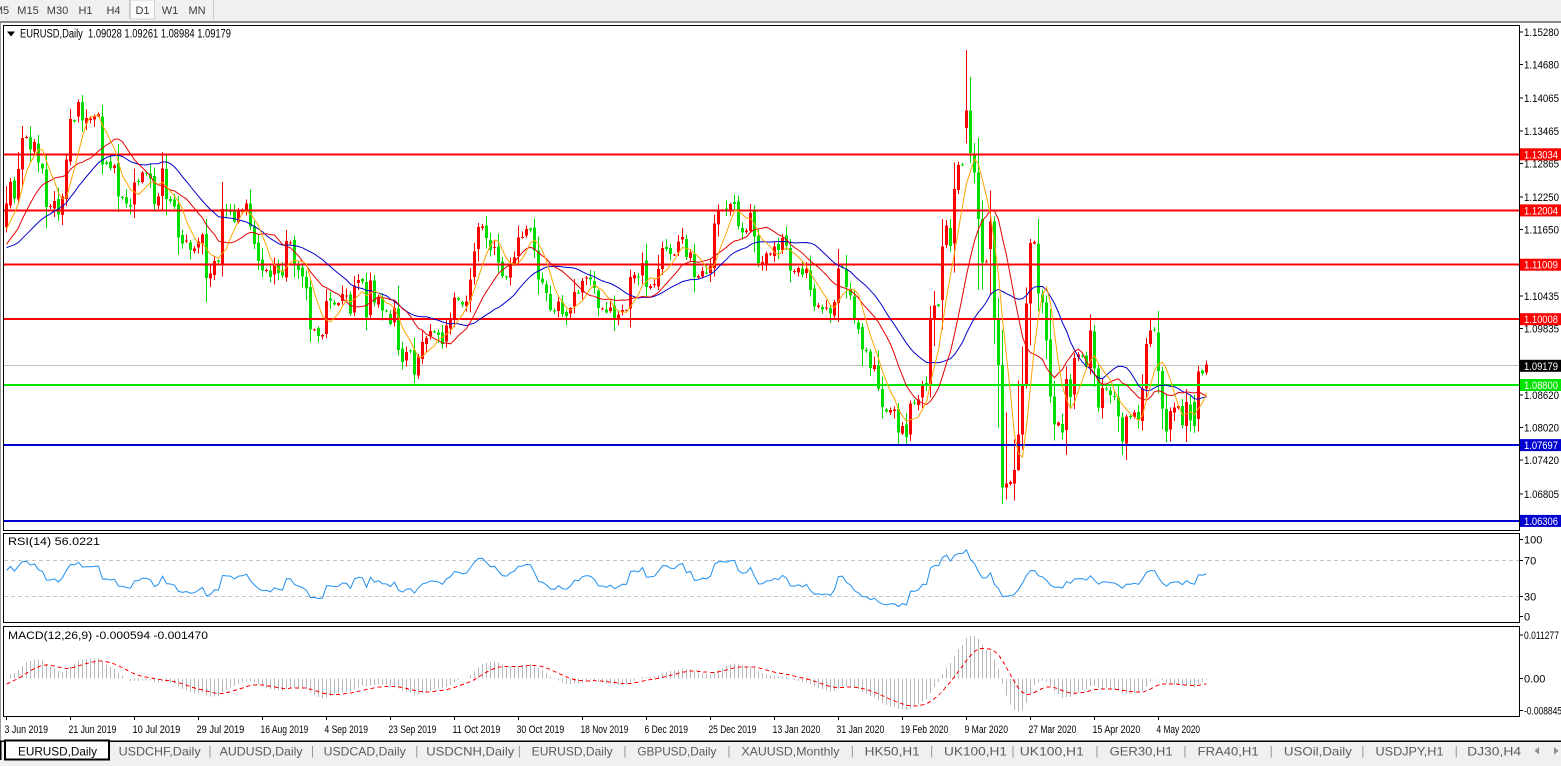  Describe the element at coordinates (1530, 561) in the screenshot. I see `svg-text: 70` at that location.